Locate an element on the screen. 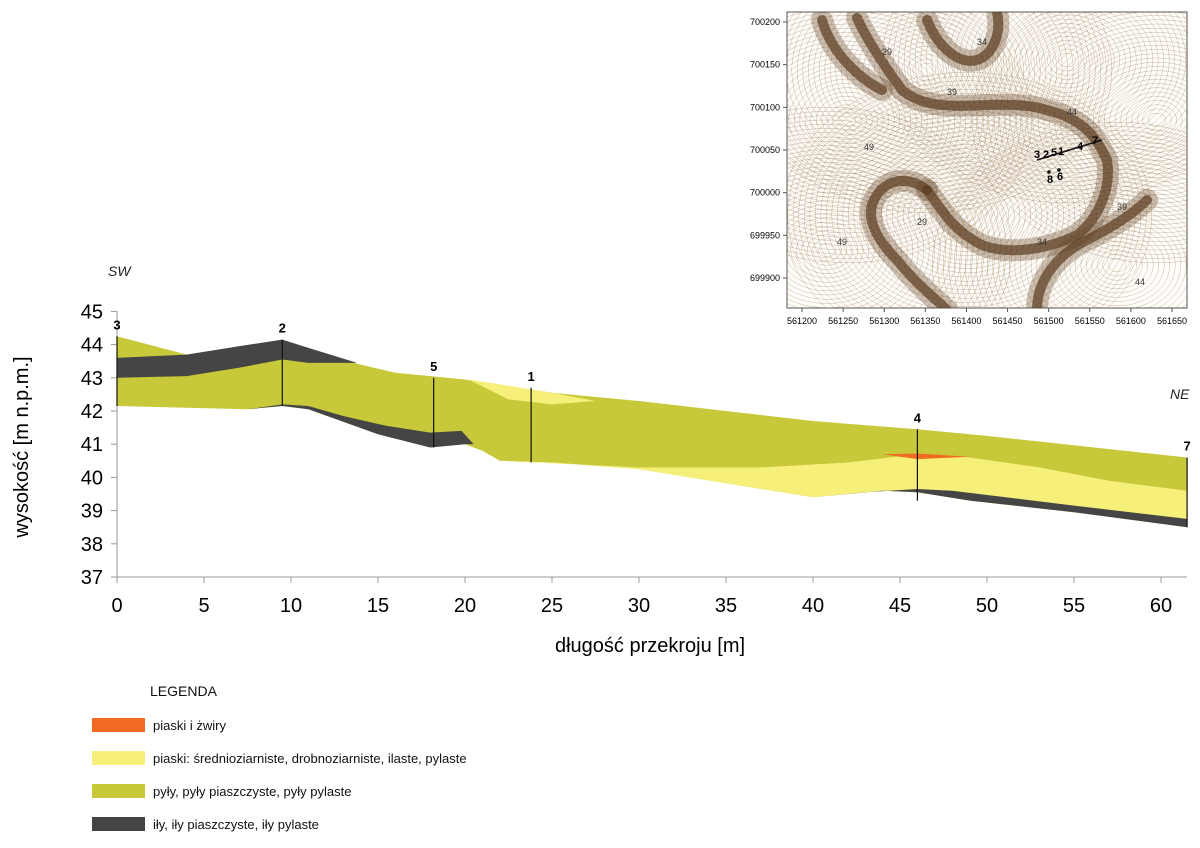  borehole-label: 2 is located at coordinates (282, 328).